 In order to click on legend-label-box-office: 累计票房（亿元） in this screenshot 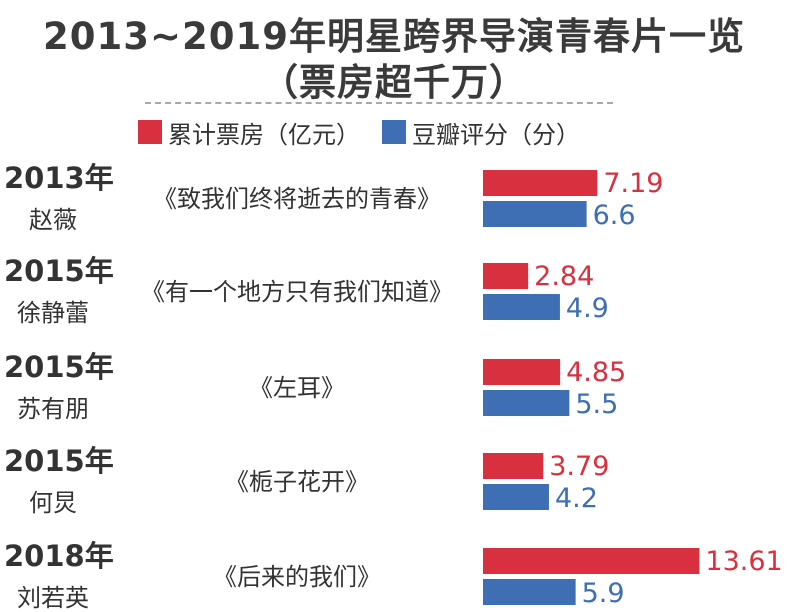, I will do `click(264, 134)`.